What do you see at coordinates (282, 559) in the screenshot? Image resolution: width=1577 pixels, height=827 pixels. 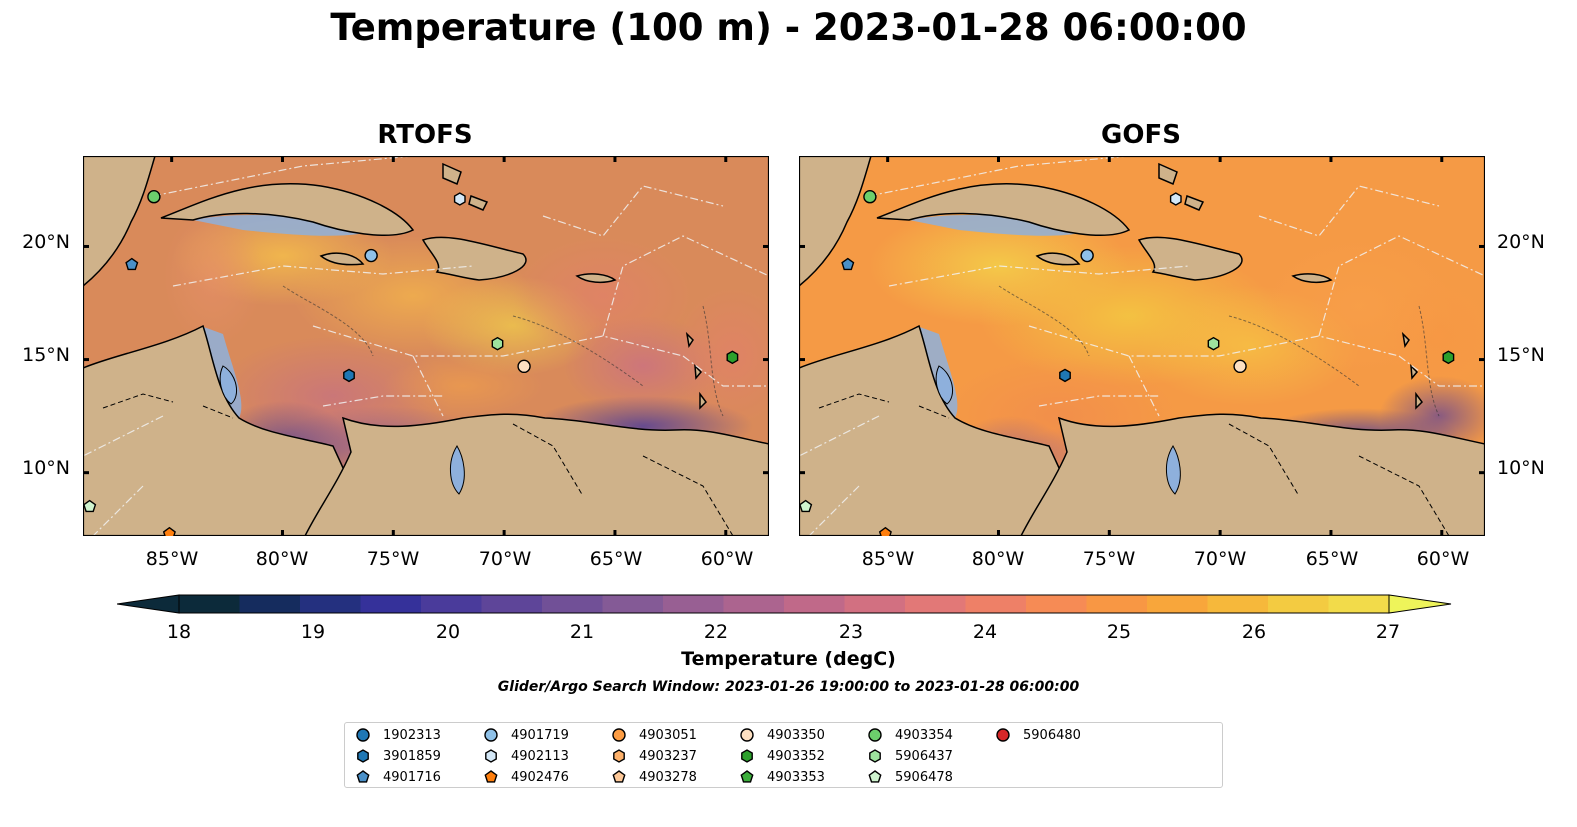 I see `lon-tick-label: 80°W` at bounding box center [282, 559].